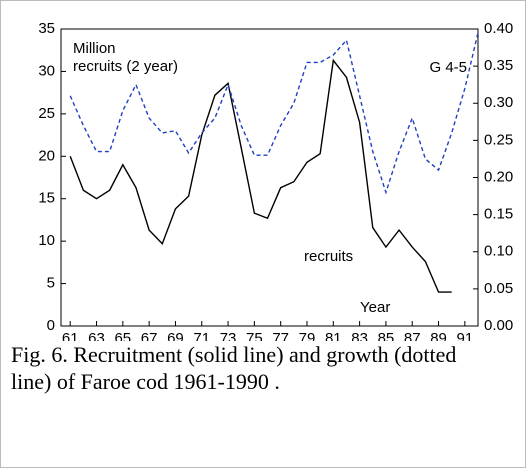 This screenshot has width=526, height=468. Describe the element at coordinates (254, 335) in the screenshot. I see `x-tick-label: 75` at that location.